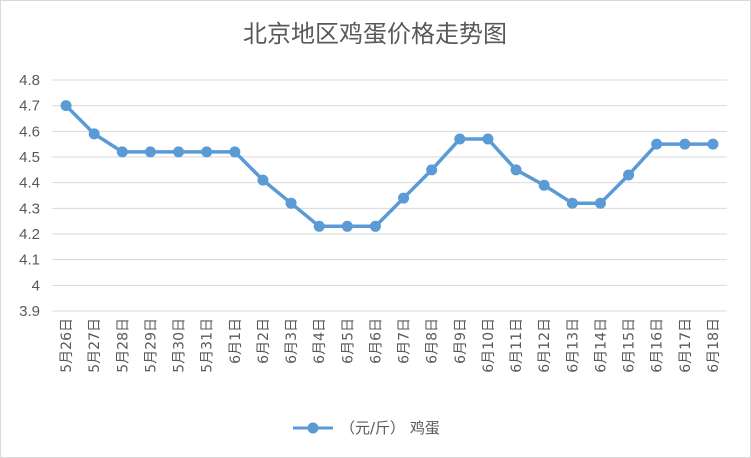 The width and height of the screenshot is (751, 458). Describe the element at coordinates (714, 345) in the screenshot. I see `x-tick-label: 6月18日` at that location.